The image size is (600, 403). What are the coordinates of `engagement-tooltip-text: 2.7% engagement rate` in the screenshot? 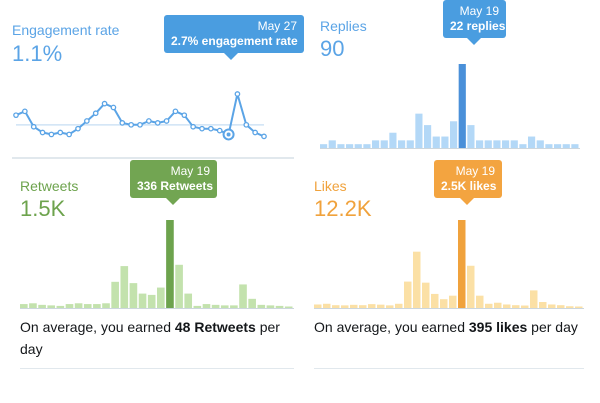 It's located at (234, 41).